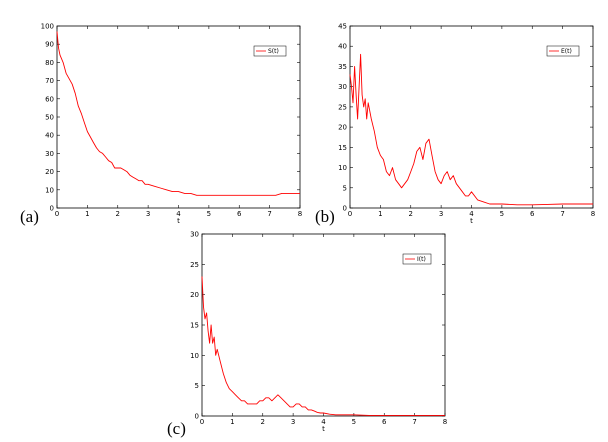 Image resolution: width=608 pixels, height=442 pixels. Describe the element at coordinates (49, 63) in the screenshot. I see `y-tick-label: 80` at that location.